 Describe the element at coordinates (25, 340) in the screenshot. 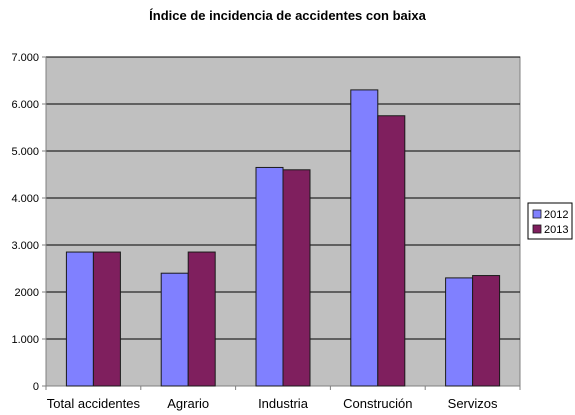

I see `y-tick-label: 1.000` at that location.